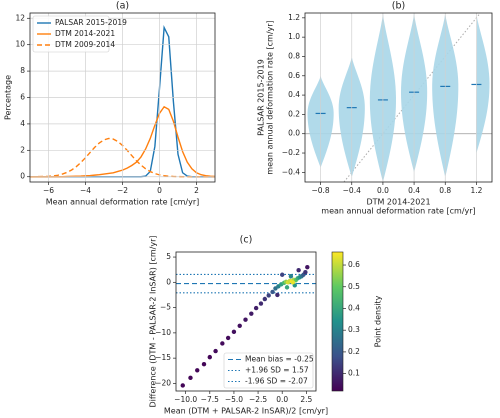  What do you see at coordinates (234, 399) in the screenshot?
I see `x-tick-label: −5.0` at bounding box center [234, 399].